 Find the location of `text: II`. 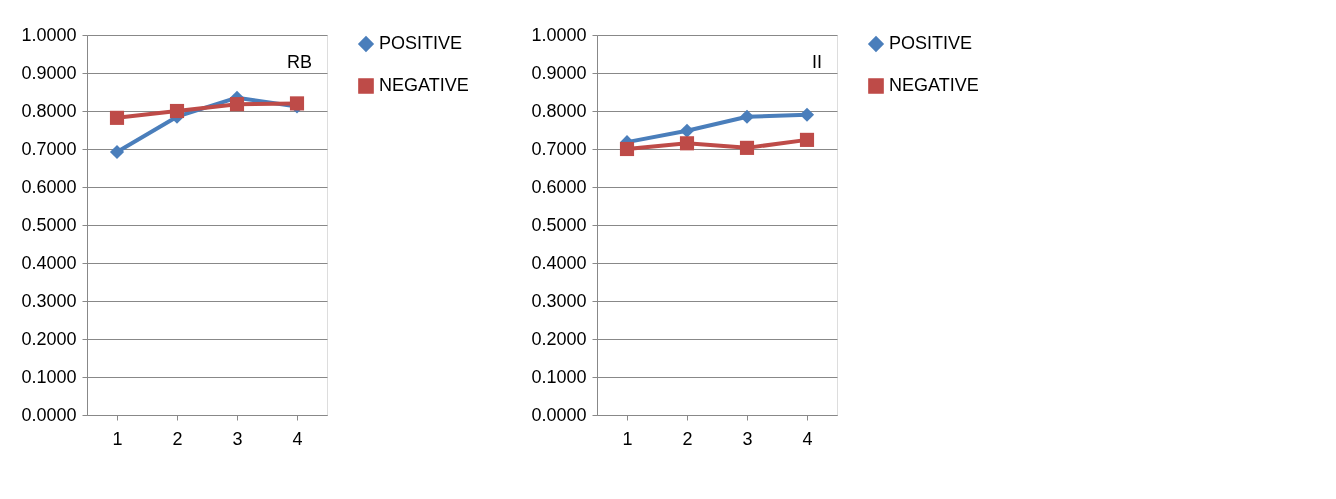

text: II is located at coordinates (816, 62).